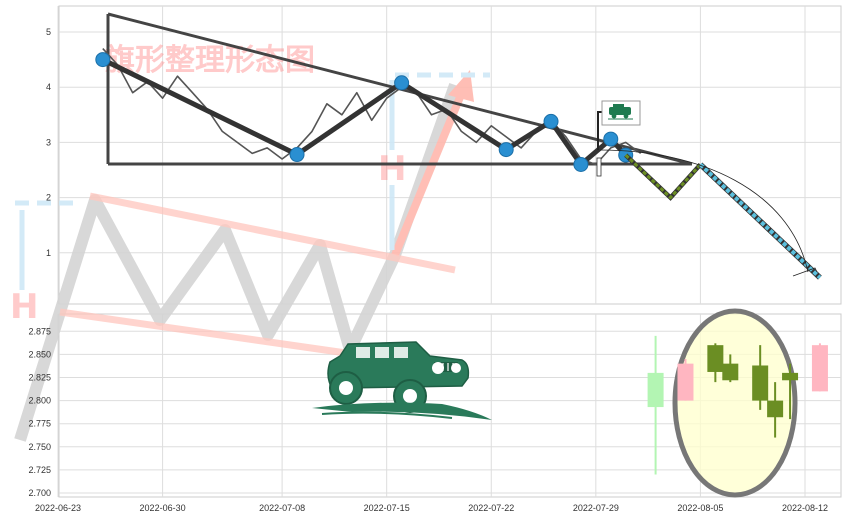 This screenshot has height=520, width=847. I want to click on projection-end-bracket, so click(805, 272).